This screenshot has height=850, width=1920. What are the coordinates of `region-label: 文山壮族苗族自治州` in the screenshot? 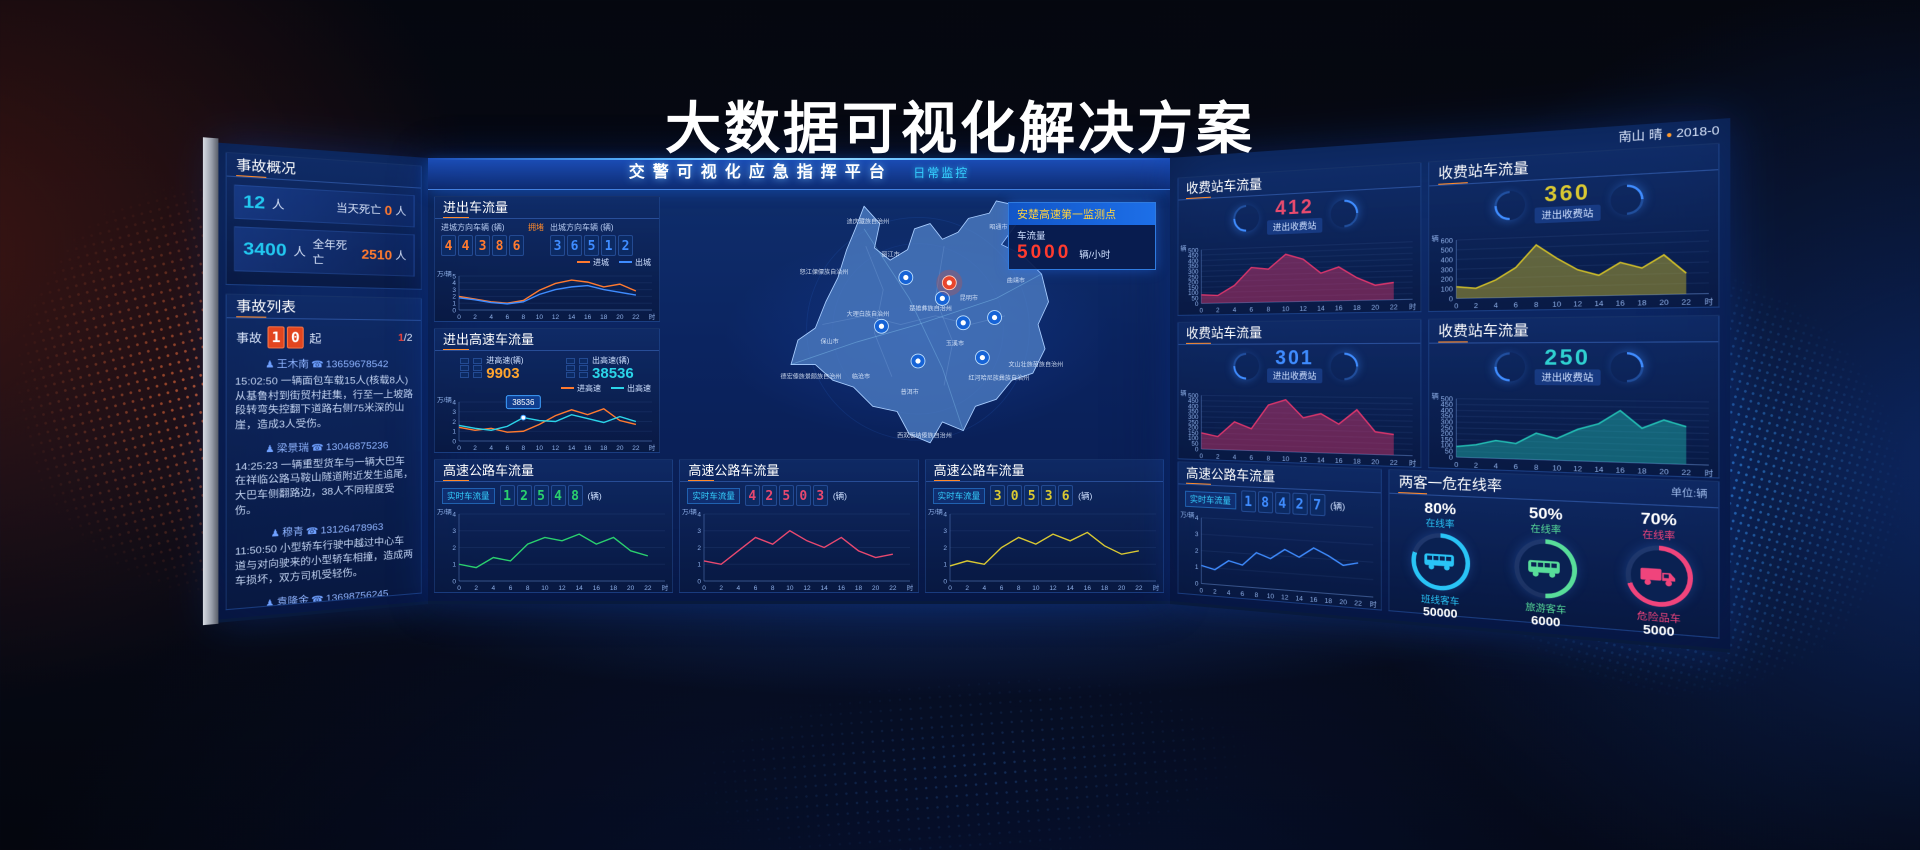 It's located at (1035, 364).